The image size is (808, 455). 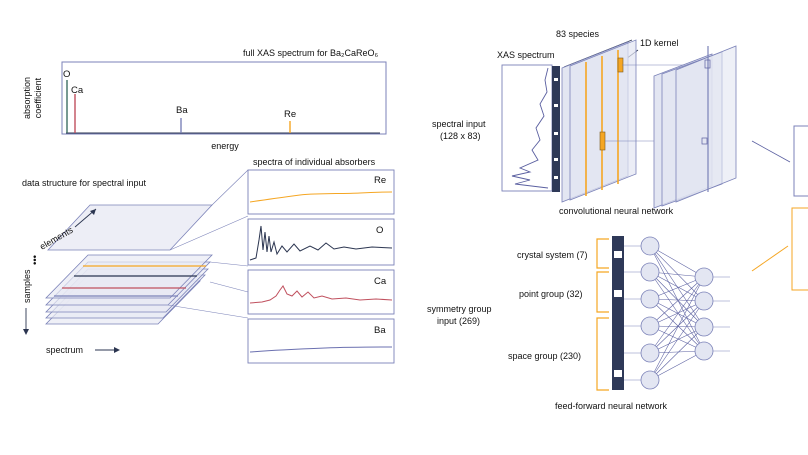 I want to click on panel-o, so click(x=321, y=242).